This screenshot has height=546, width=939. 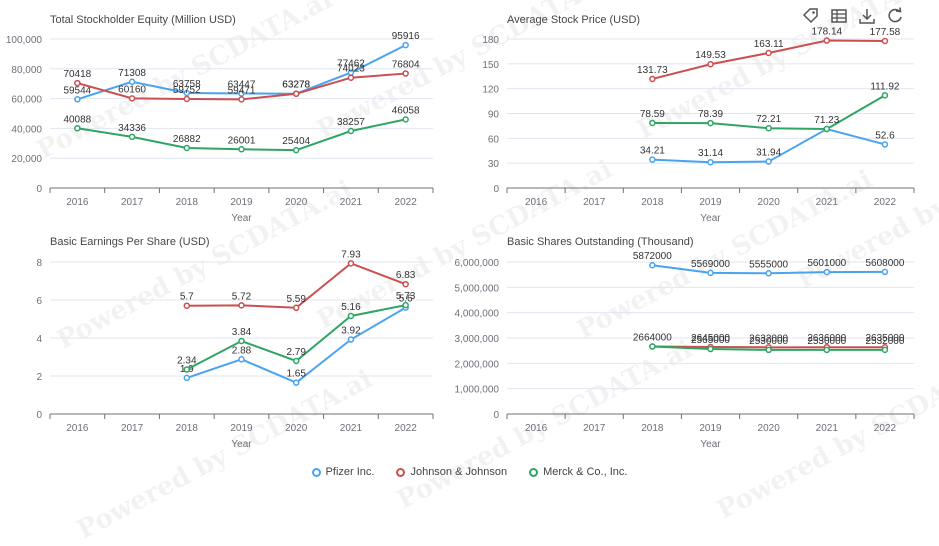 I want to click on data-label: 5608000, so click(x=884, y=263).